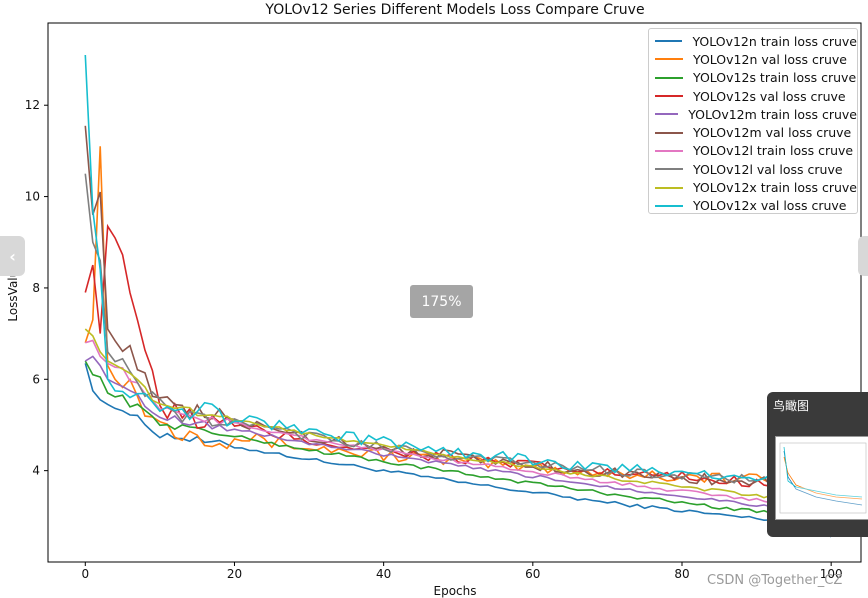 The height and width of the screenshot is (598, 868). I want to click on x-tick-label: 80, so click(681, 574).